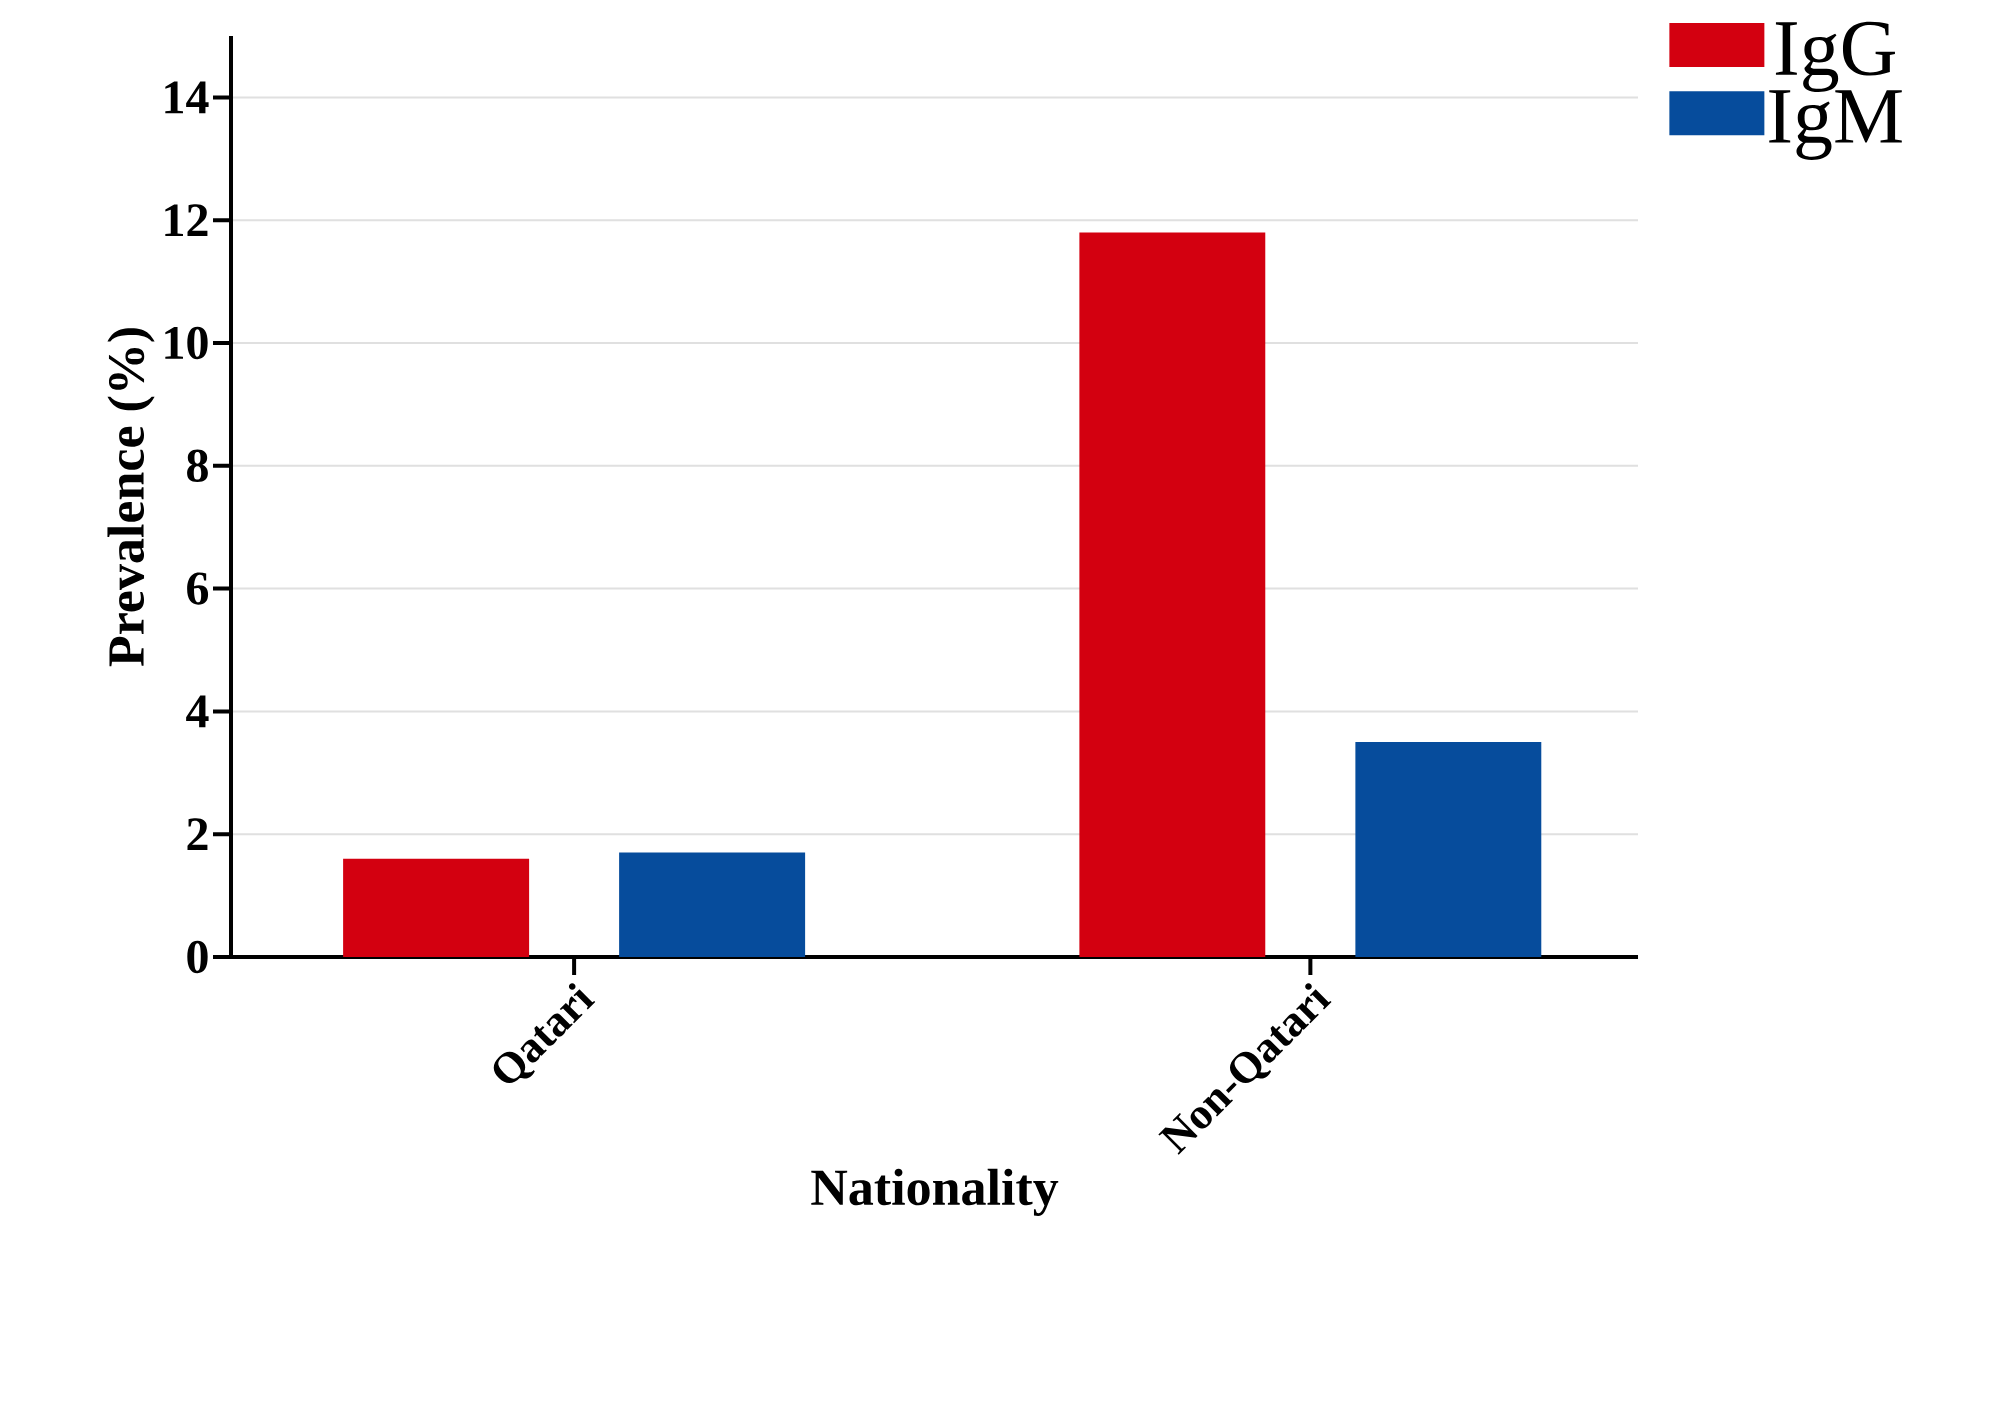  I want to click on y-tick-label: 4, so click(197, 711).